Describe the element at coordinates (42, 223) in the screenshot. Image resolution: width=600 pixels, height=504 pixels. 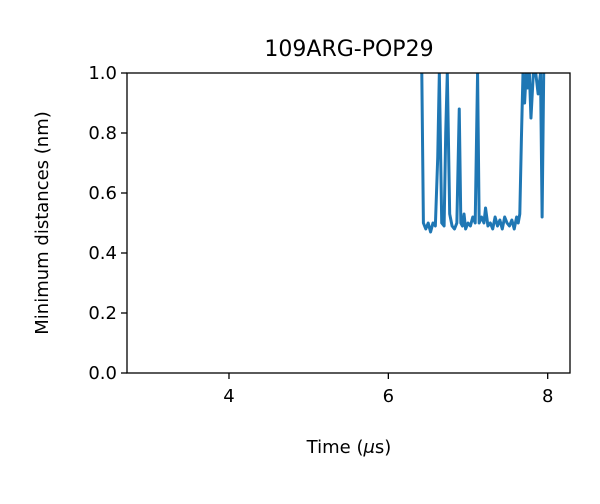
I see `y-axis-label: Minimum distances (nm)` at that location.